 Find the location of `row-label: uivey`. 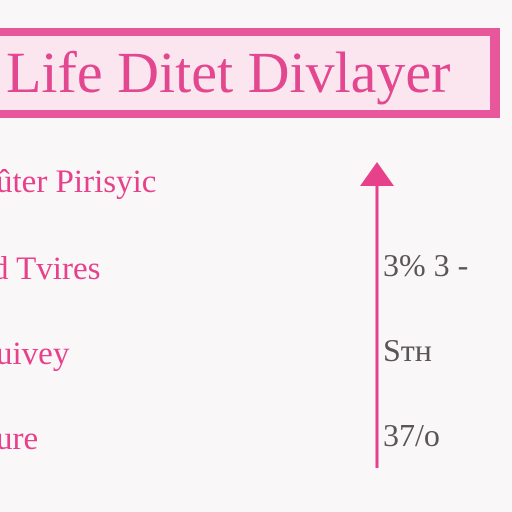

row-label: uivey is located at coordinates (35, 354).